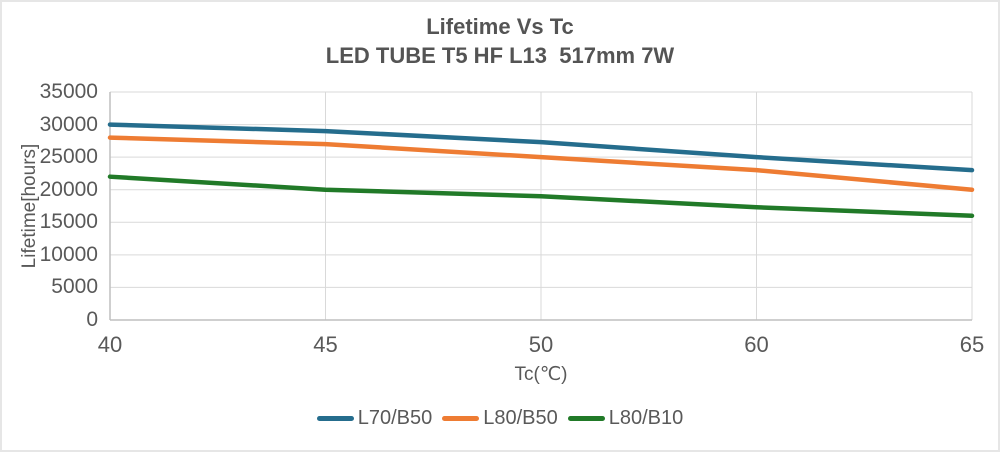  I want to click on chart-title-line1: Lifetime Vs Tc, so click(500, 26).